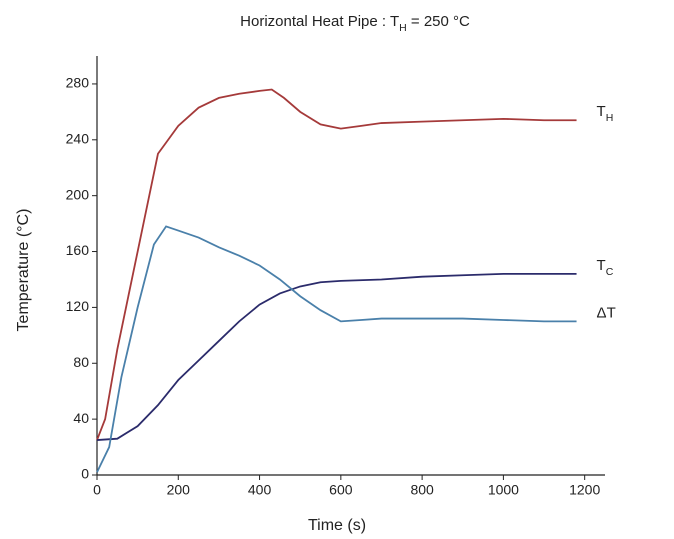 This screenshot has width=674, height=539. What do you see at coordinates (23, 270) in the screenshot?
I see `y-axis-label: Temperature (°C)` at bounding box center [23, 270].